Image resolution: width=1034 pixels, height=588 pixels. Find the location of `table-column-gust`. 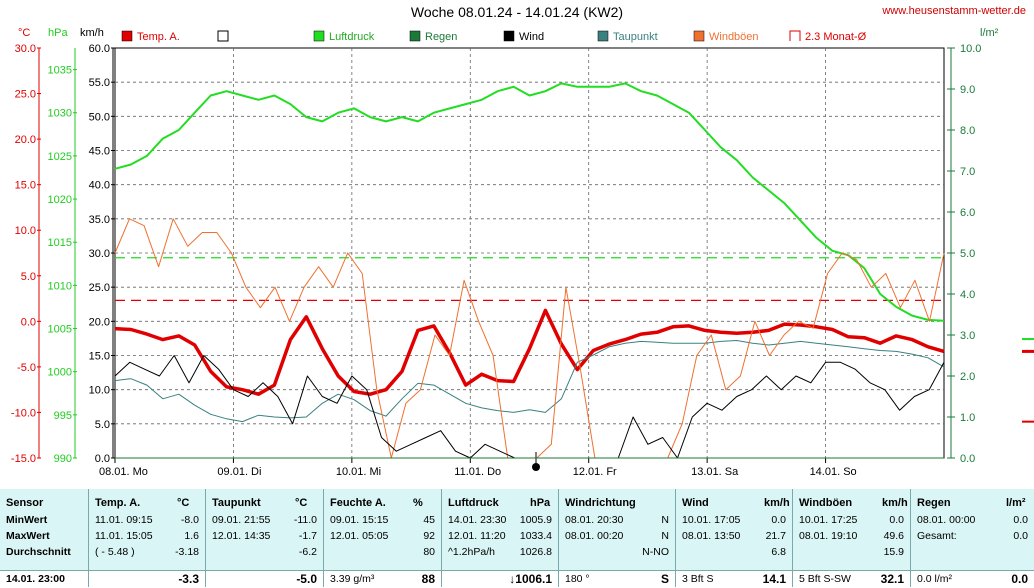

table-column-gust is located at coordinates (852, 538).